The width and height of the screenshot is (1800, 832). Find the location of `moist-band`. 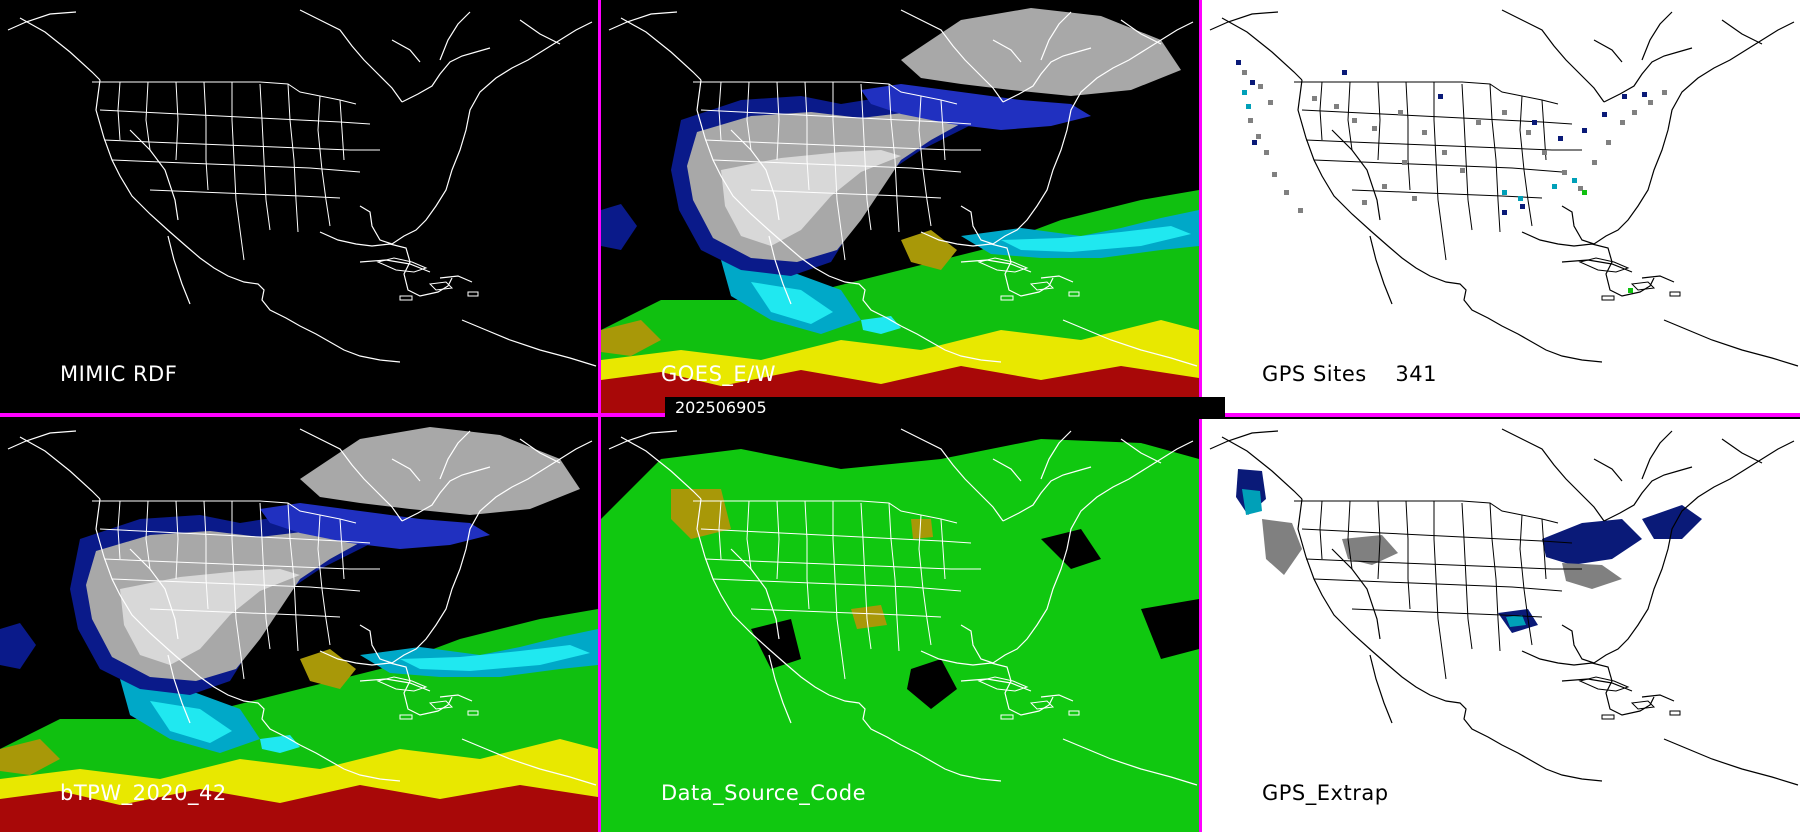

moist-band is located at coordinates (619, 227).